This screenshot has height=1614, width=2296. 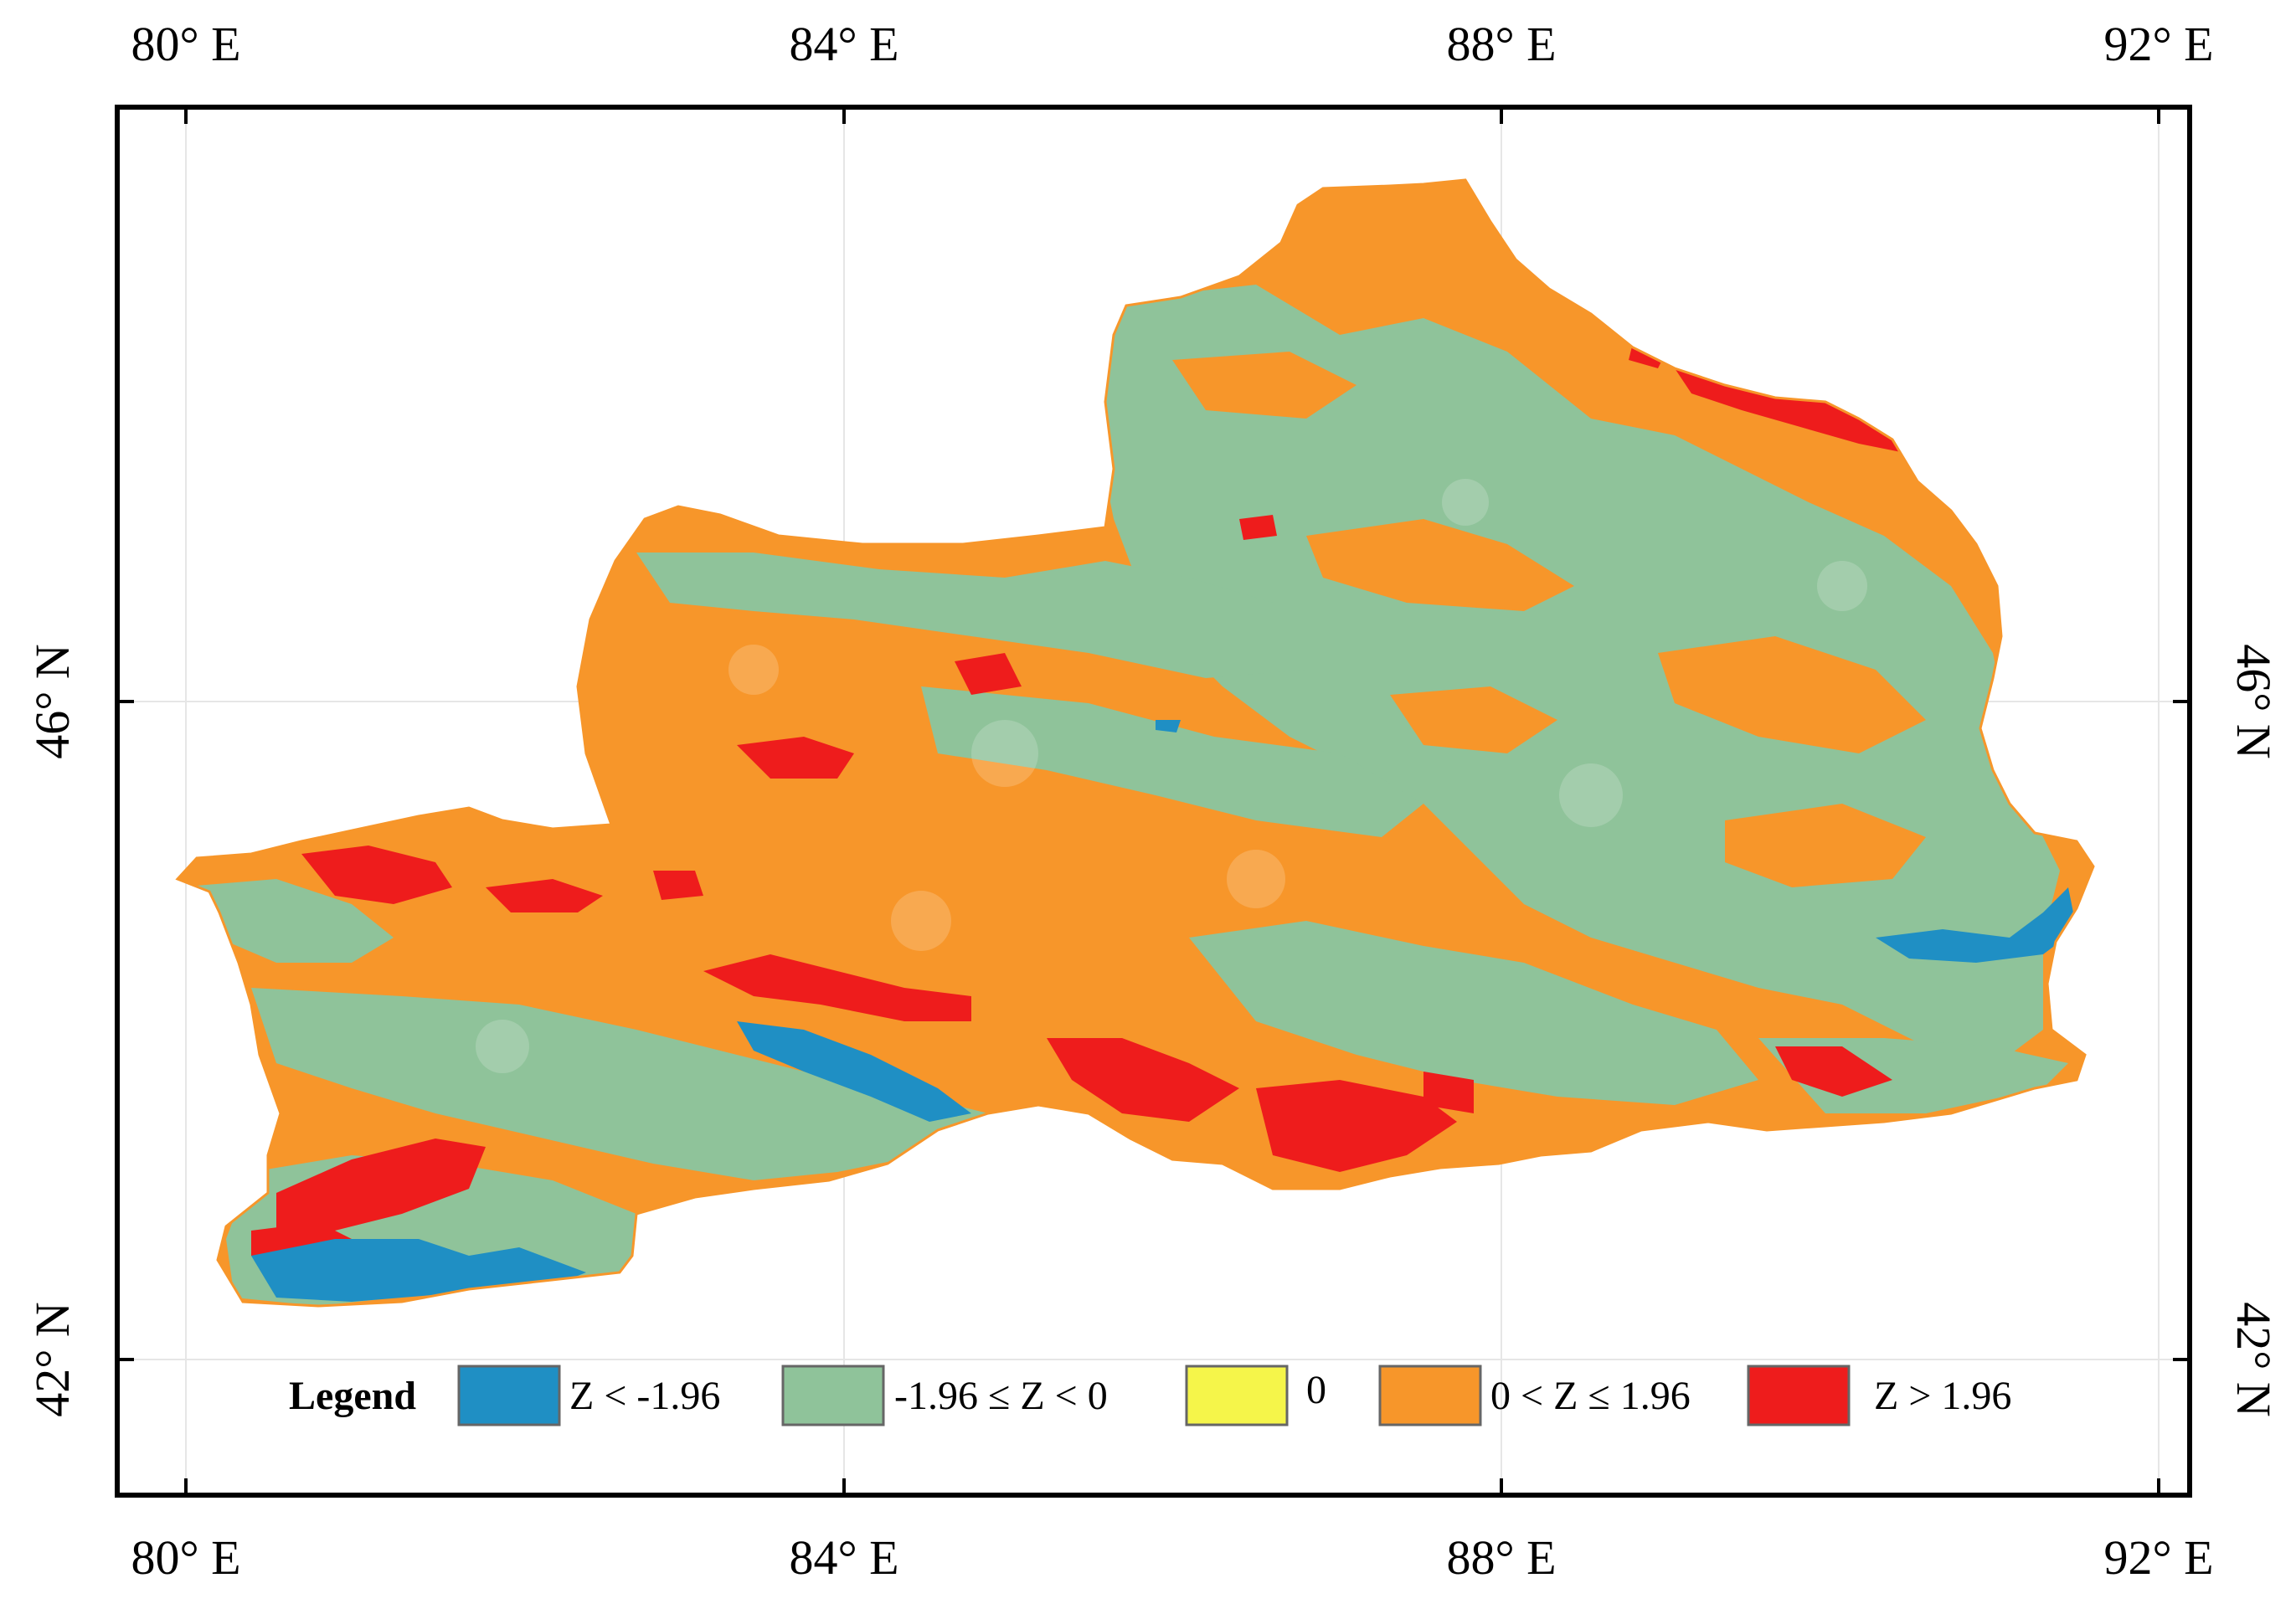 I want to click on bottom-axis-labels: 80° E 84° E 88° E 92° E, so click(x=1172, y=1557).